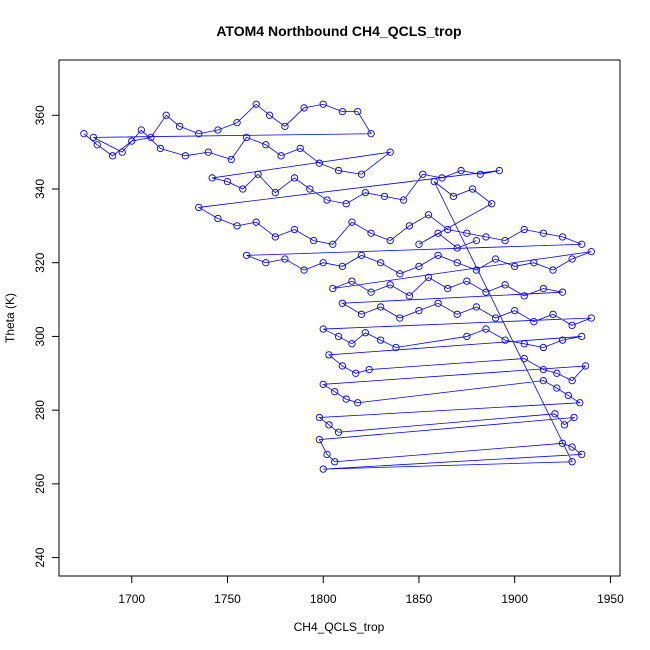 This screenshot has height=650, width=650. What do you see at coordinates (40, 484) in the screenshot?
I see `y-tick-label: 260` at bounding box center [40, 484].